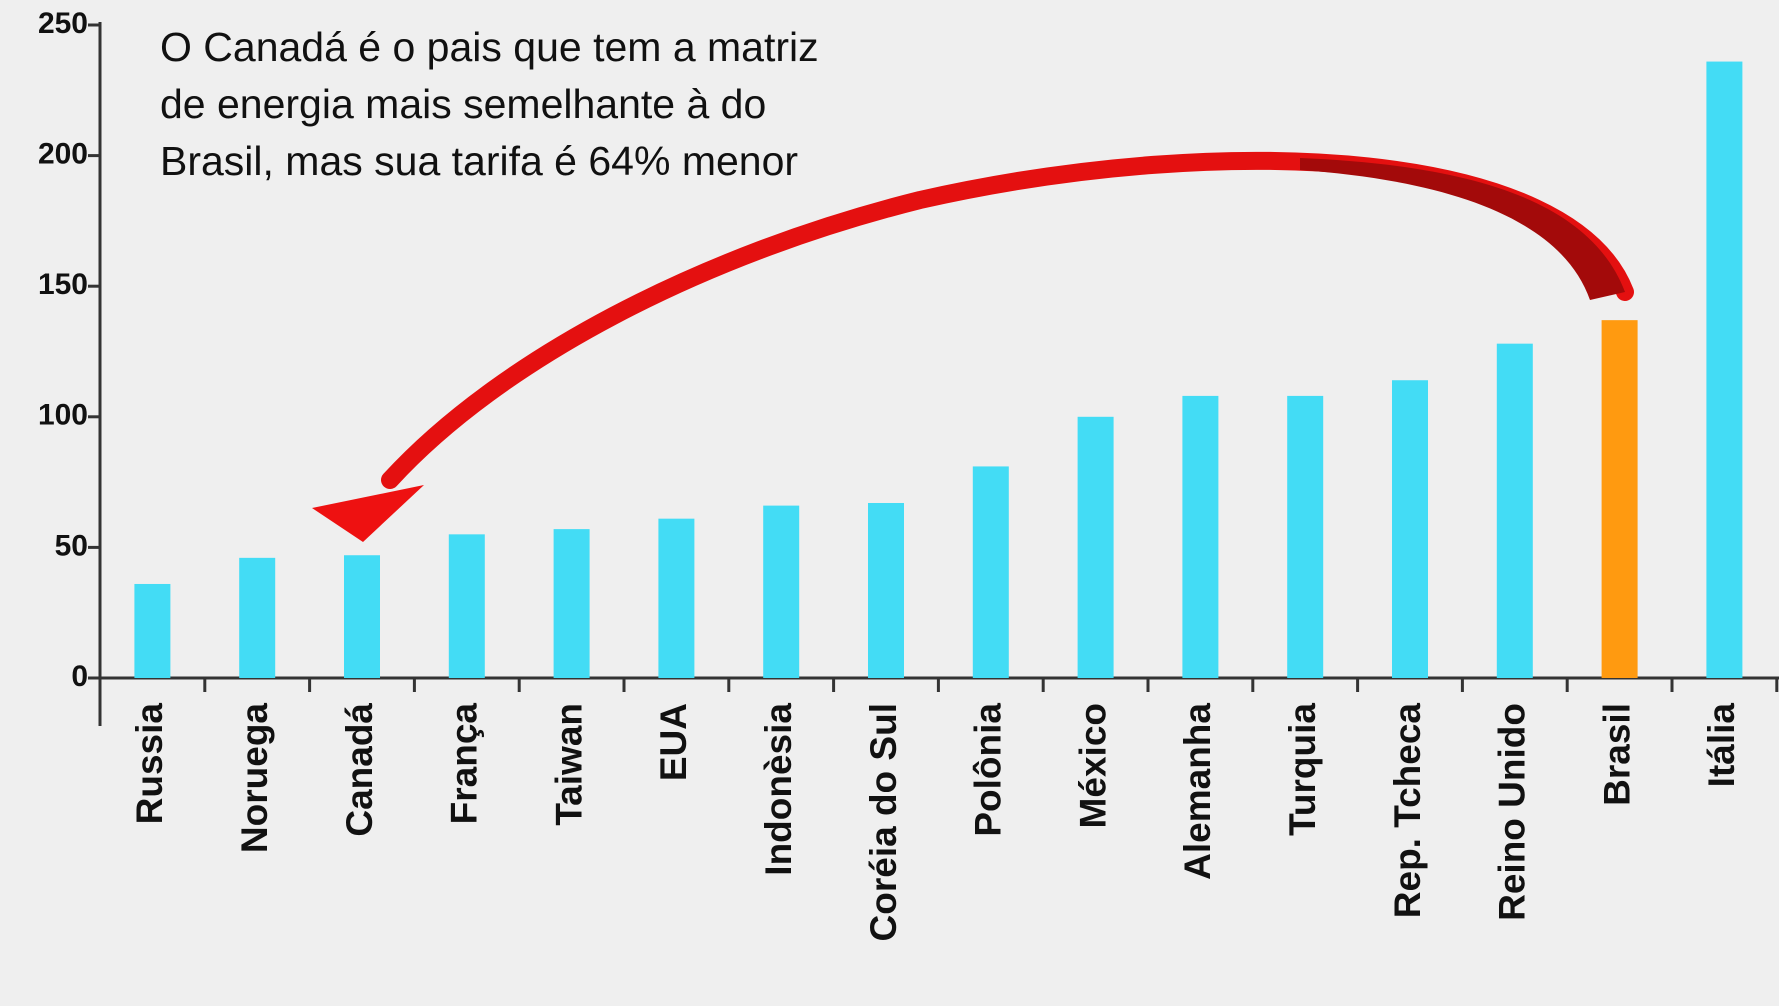 The width and height of the screenshot is (1779, 1006). What do you see at coordinates (568, 764) in the screenshot?
I see `x-tick-label: Taiwan` at bounding box center [568, 764].